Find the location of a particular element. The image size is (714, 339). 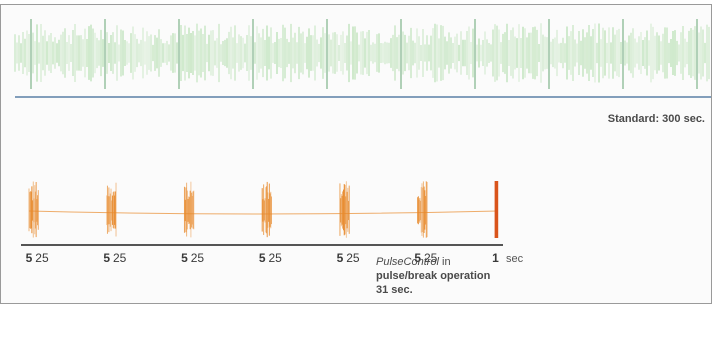

x-tick-labels: 5 25 5 25 5 25 5 25 5 25 5 25 1 sec is located at coordinates (275, 258).